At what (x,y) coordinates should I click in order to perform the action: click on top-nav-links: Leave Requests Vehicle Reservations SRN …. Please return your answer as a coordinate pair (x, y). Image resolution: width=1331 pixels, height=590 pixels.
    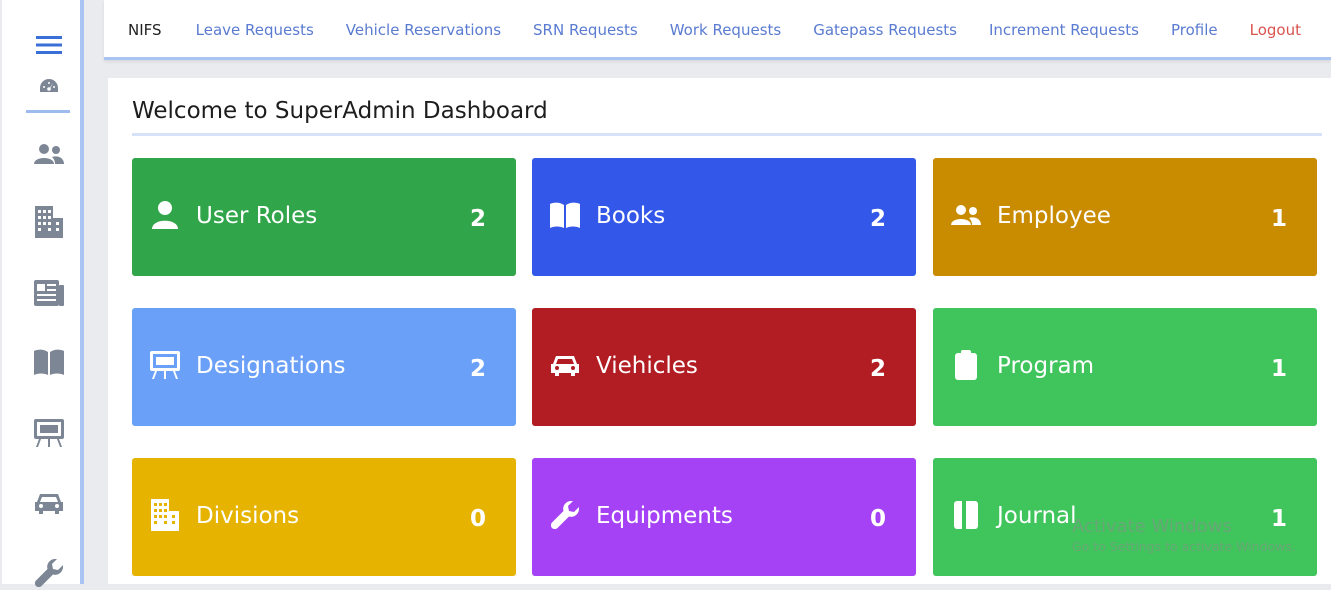
    Looking at the image, I should click on (748, 30).